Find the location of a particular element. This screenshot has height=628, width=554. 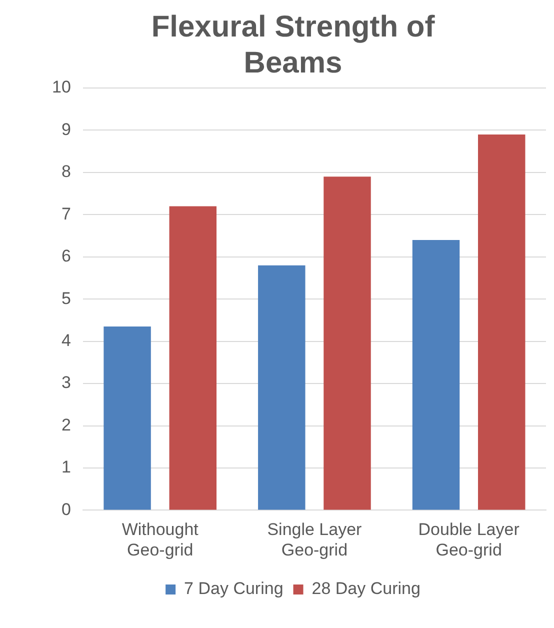

y-tick-label: 4 is located at coordinates (66, 340).